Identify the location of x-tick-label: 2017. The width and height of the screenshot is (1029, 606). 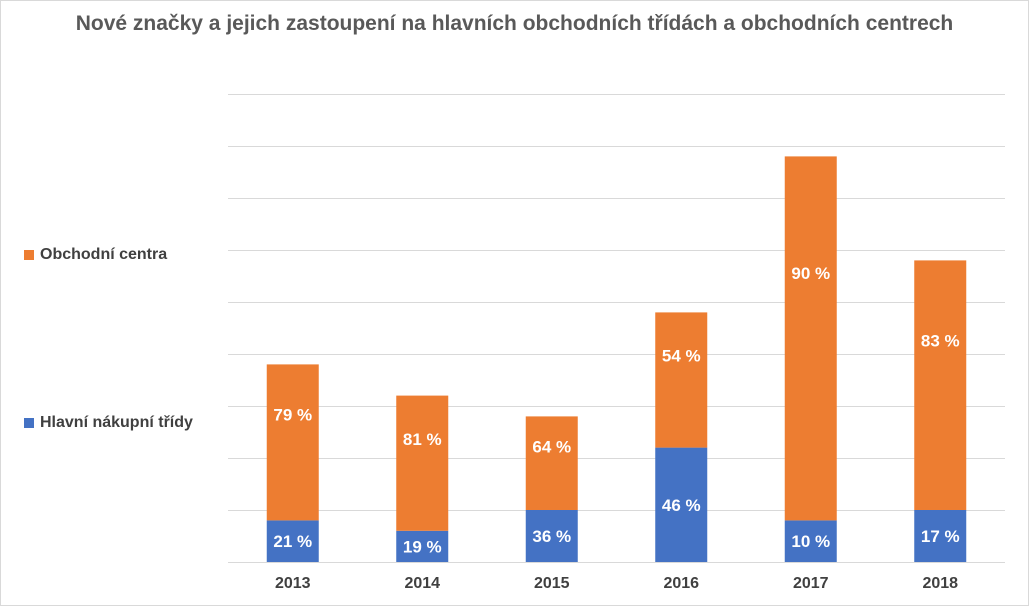
(811, 583).